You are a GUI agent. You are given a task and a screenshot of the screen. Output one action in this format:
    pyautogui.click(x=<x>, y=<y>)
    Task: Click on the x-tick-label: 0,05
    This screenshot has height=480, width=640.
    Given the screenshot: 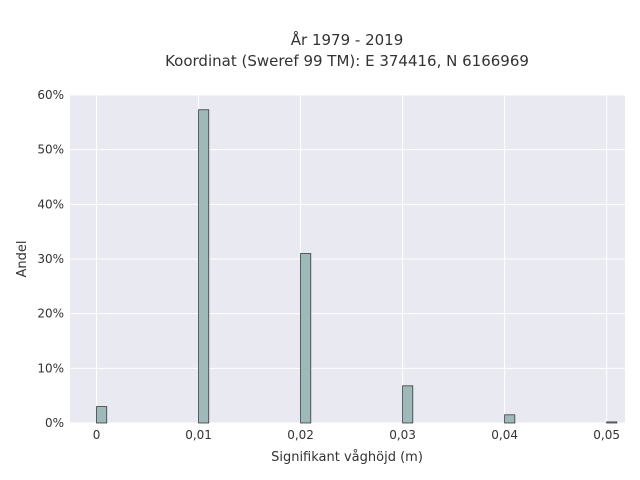 What is the action you would take?
    pyautogui.click(x=606, y=435)
    